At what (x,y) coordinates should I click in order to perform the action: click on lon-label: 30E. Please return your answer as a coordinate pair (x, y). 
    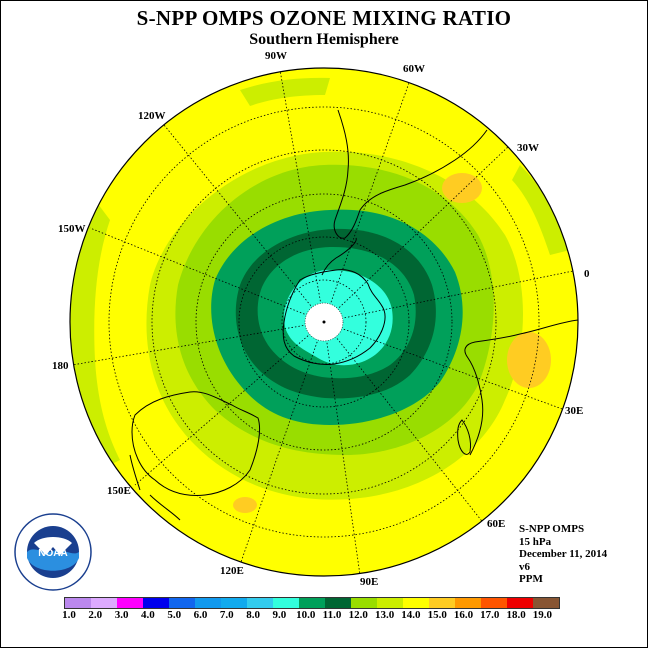
    Looking at the image, I should click on (574, 411).